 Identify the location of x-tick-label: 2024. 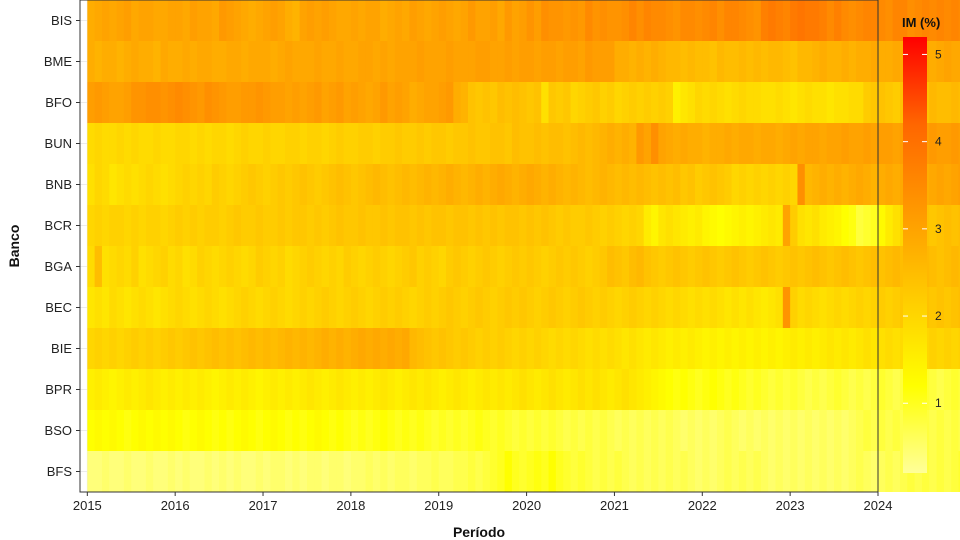
(878, 505).